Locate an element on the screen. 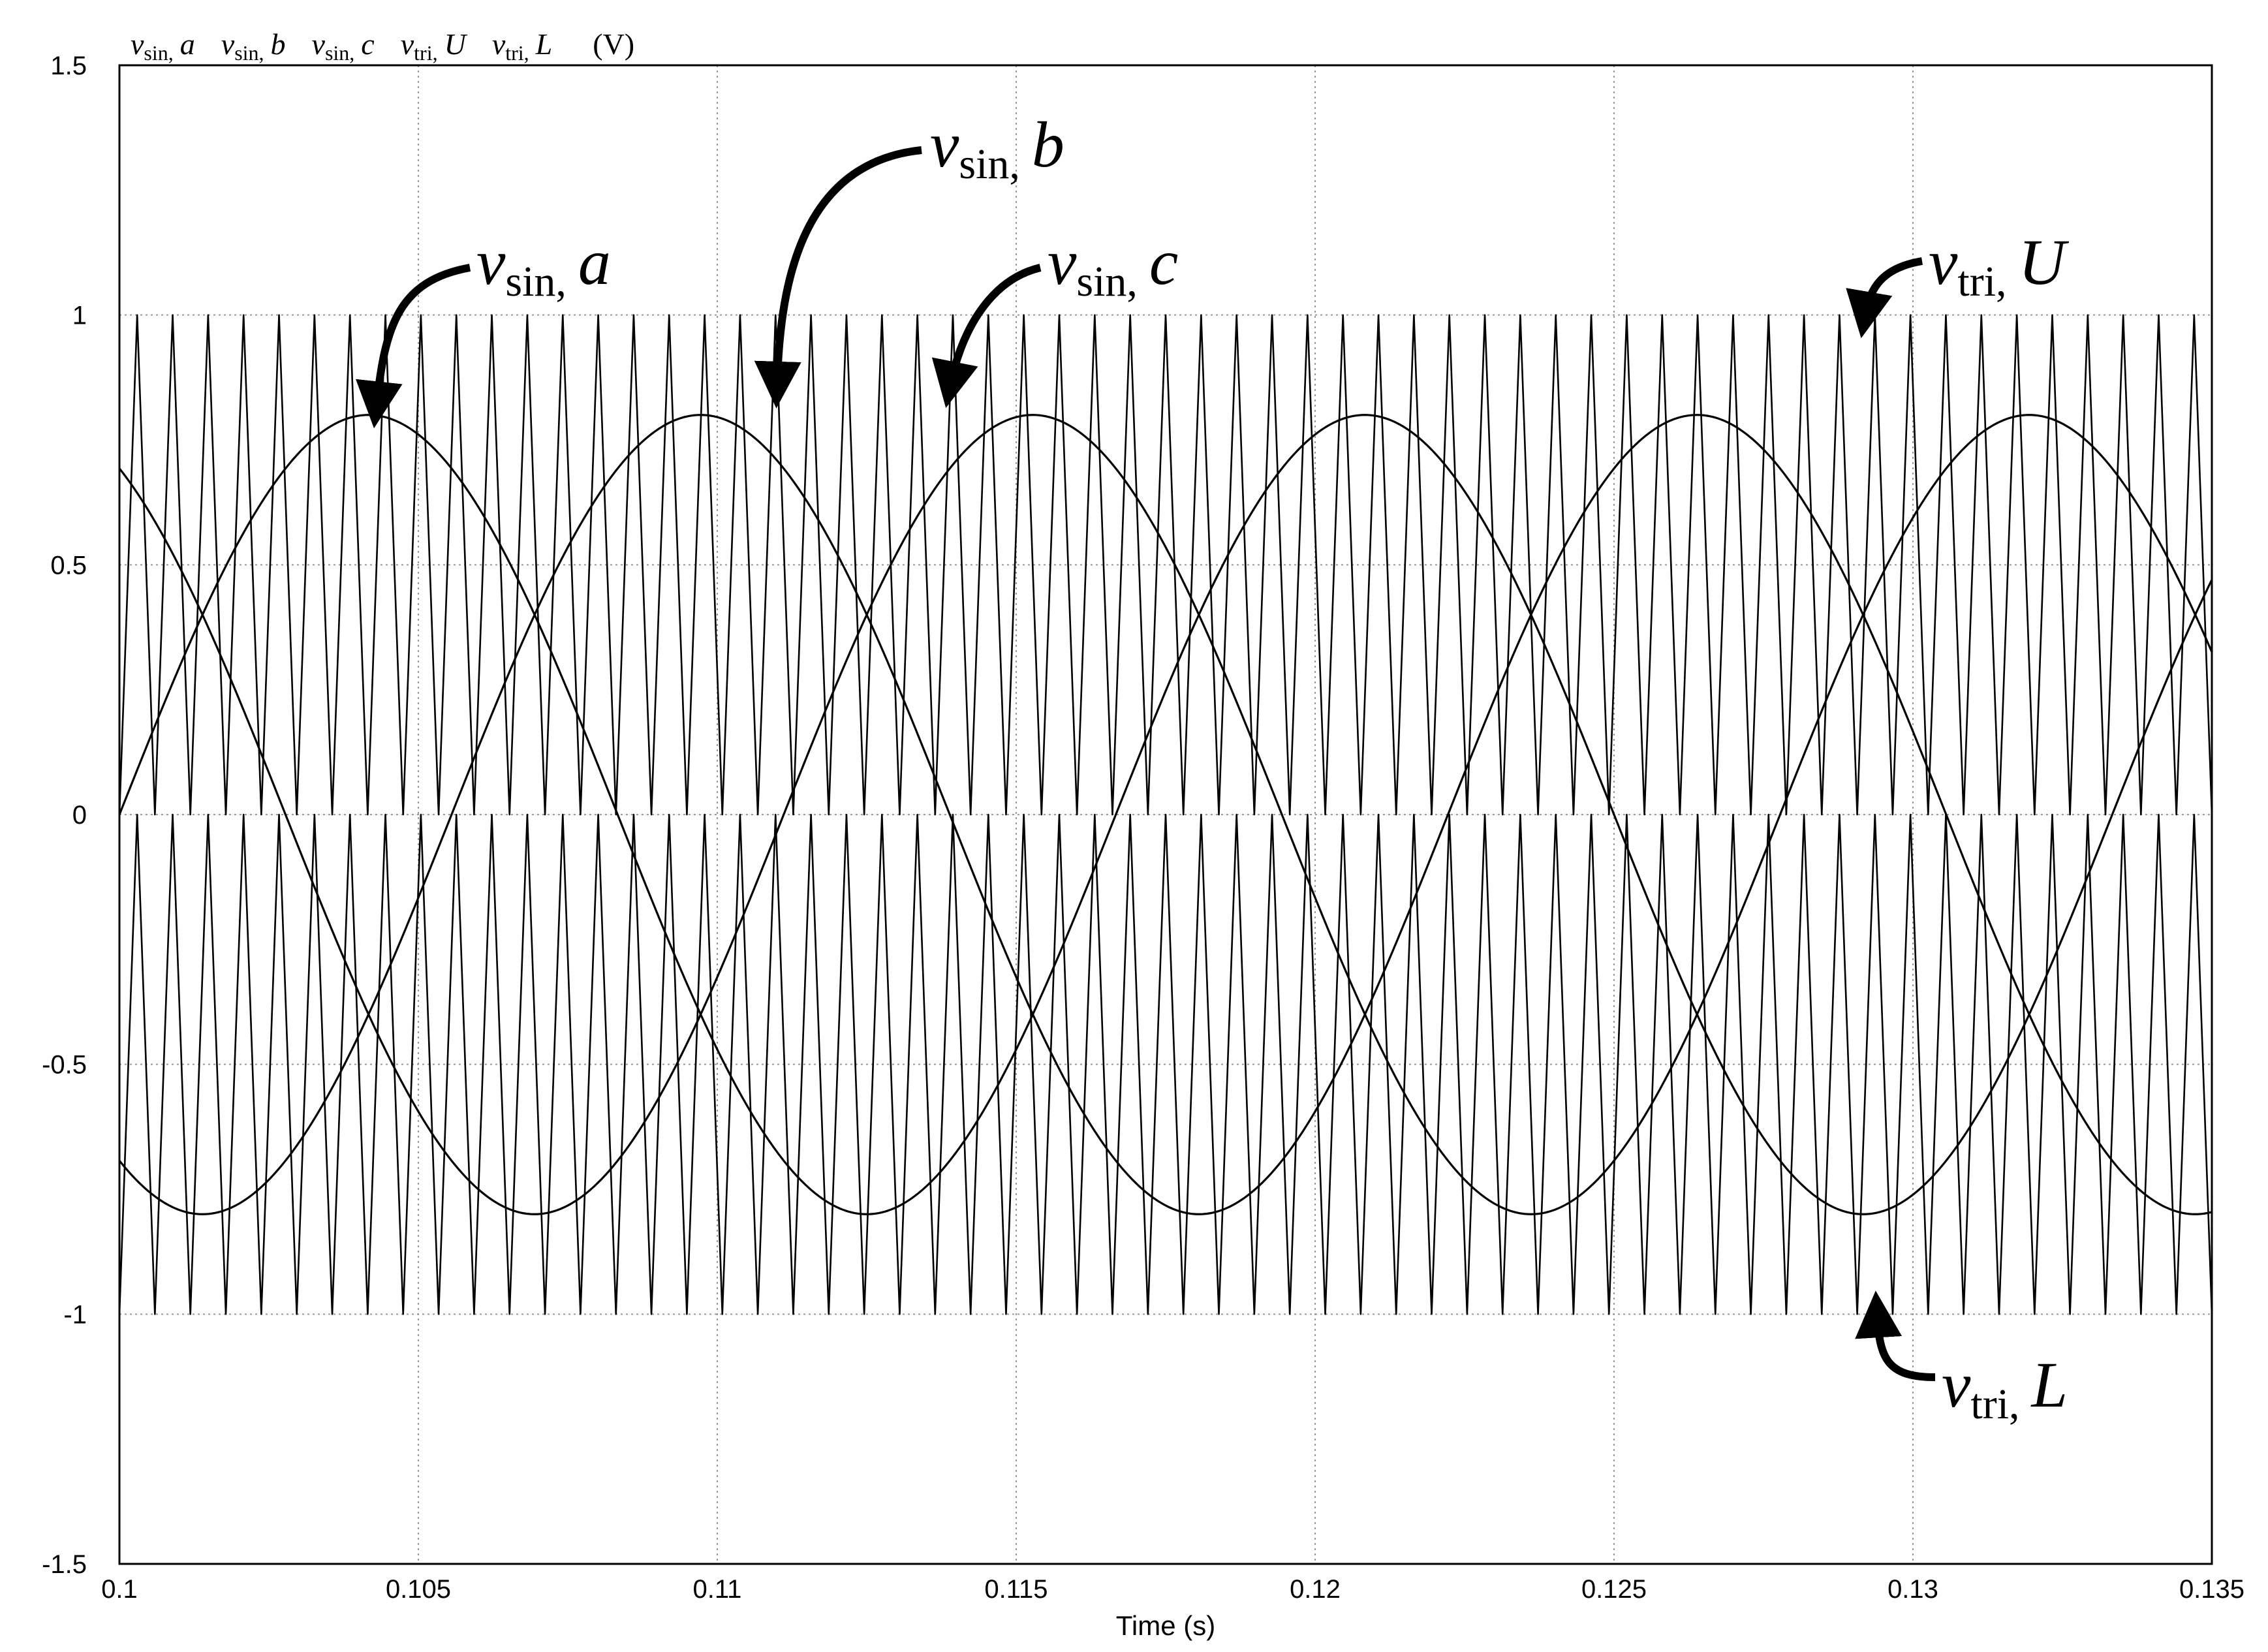 This screenshot has height=1652, width=2268. x-tick-label: 0.125 is located at coordinates (1614, 1589).